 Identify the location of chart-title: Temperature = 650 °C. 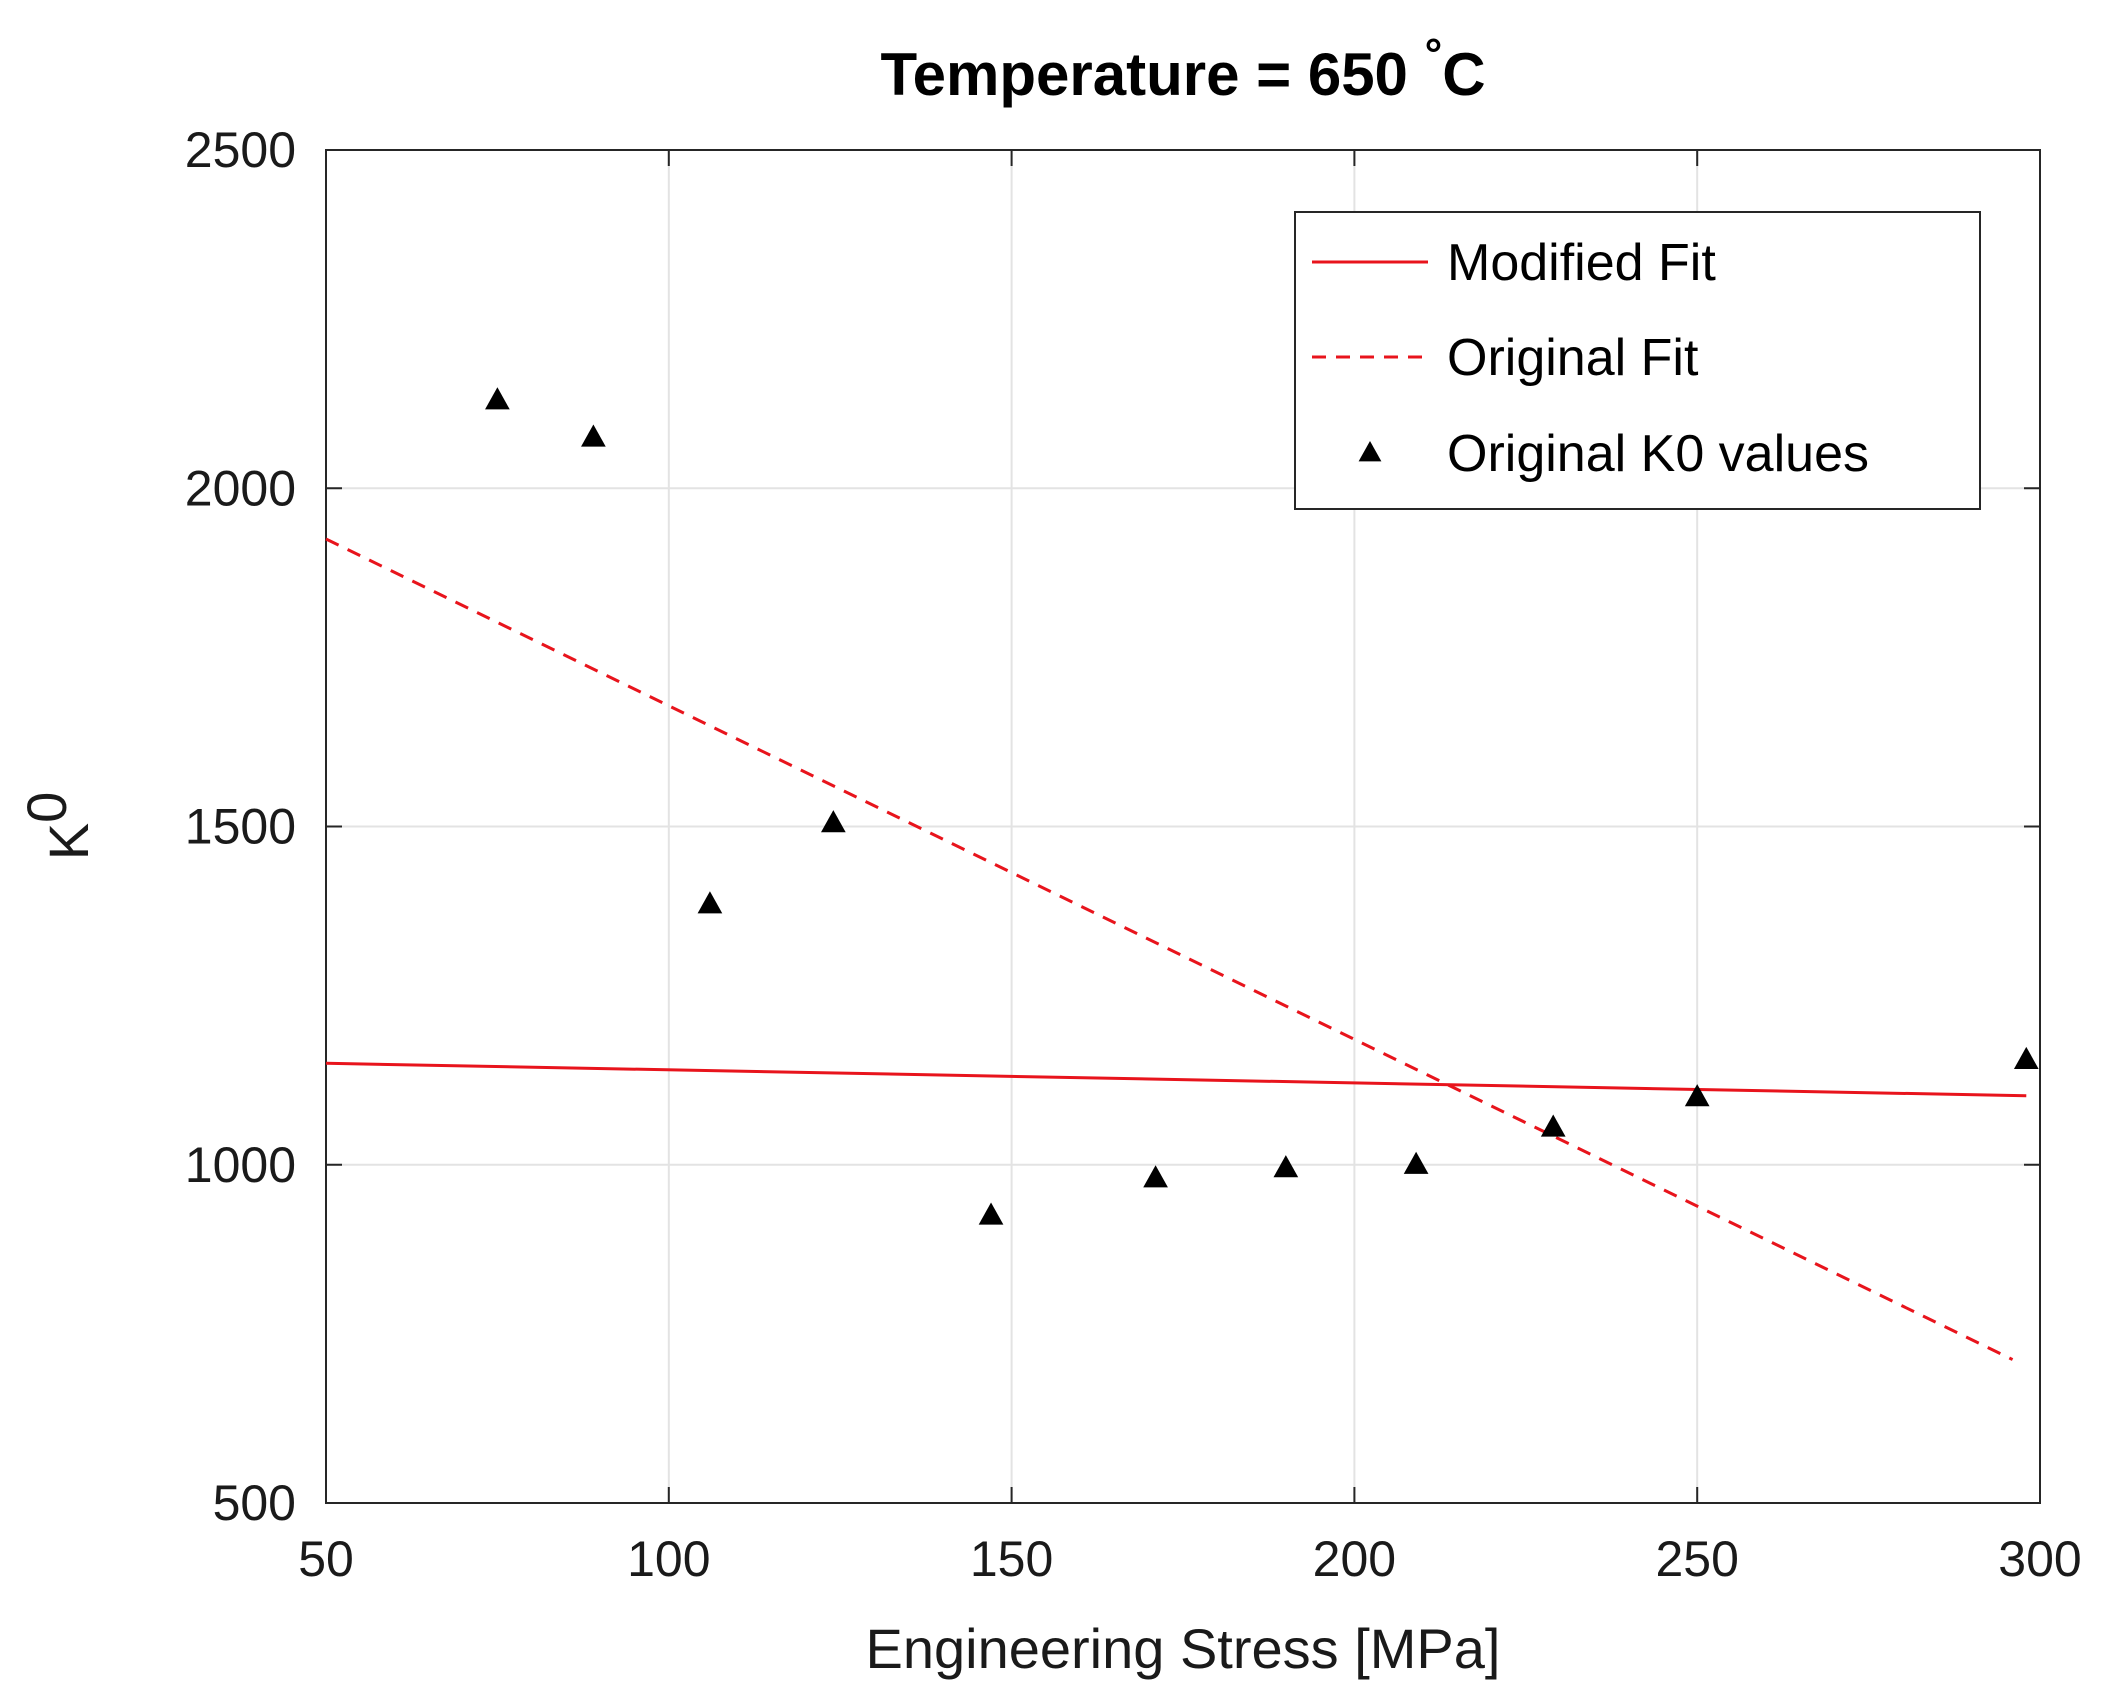
(1182, 69).